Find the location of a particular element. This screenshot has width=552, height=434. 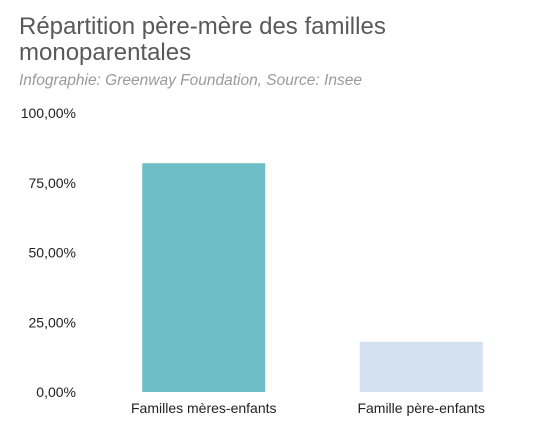

y-axis: 0,00% 25,00% 50,00% 75,00% 100,00% is located at coordinates (48, 252).